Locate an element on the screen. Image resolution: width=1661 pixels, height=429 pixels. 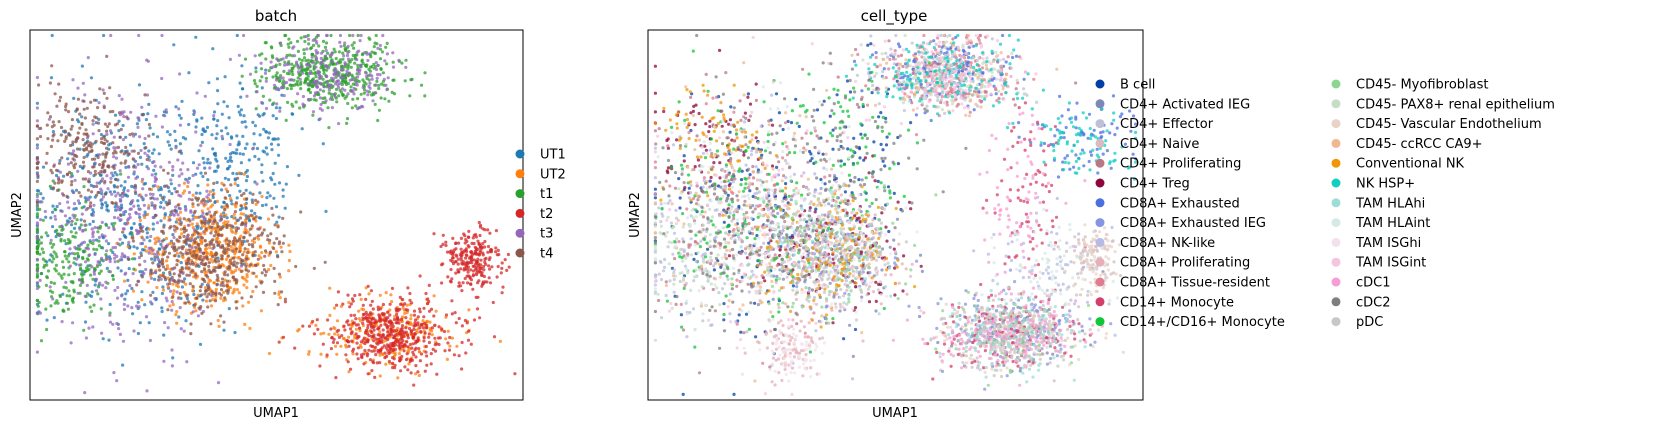
batch-legend-marker-ut1 is located at coordinates (520, 154).